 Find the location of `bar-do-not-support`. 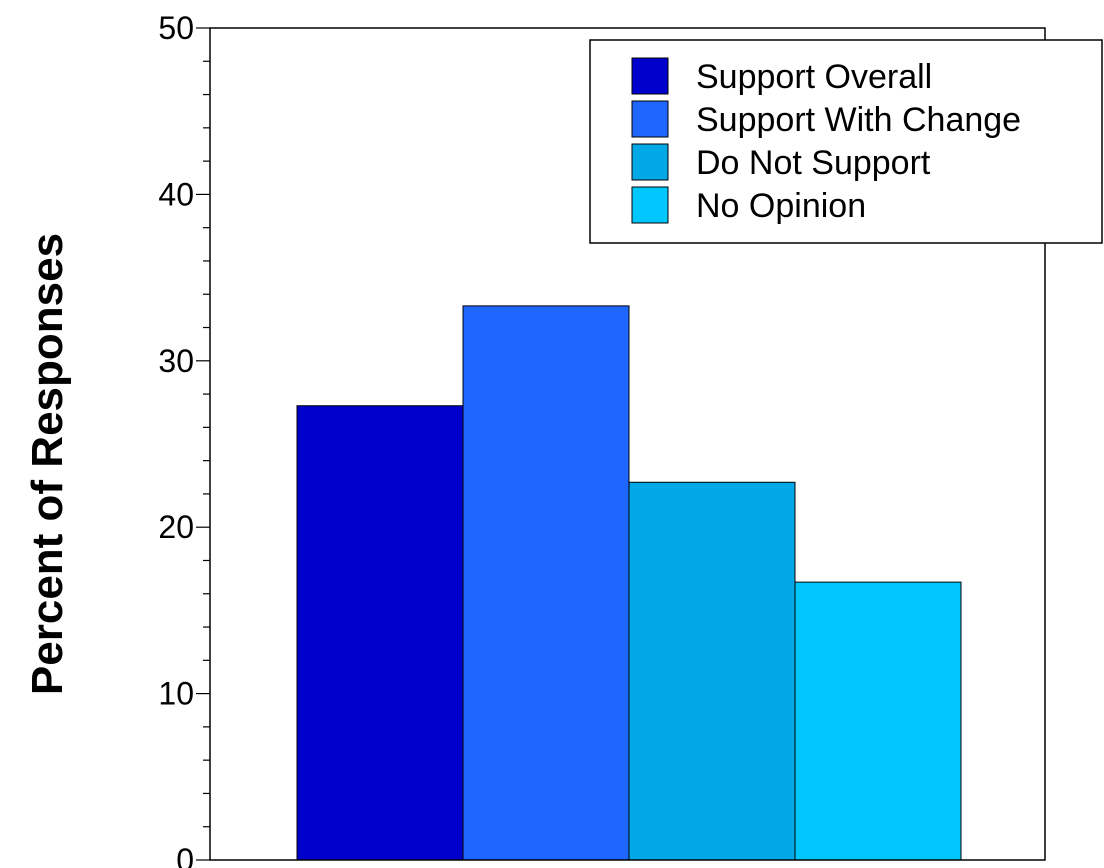

bar-do-not-support is located at coordinates (712, 671).